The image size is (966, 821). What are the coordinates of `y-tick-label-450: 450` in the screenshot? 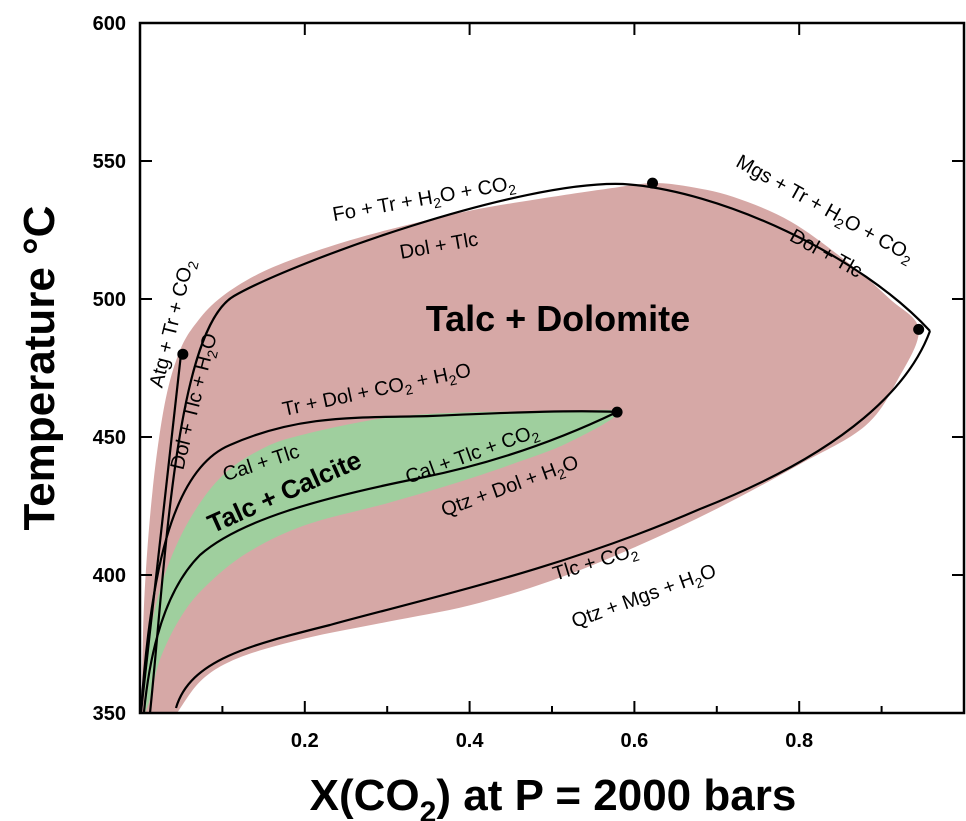 It's located at (109, 438).